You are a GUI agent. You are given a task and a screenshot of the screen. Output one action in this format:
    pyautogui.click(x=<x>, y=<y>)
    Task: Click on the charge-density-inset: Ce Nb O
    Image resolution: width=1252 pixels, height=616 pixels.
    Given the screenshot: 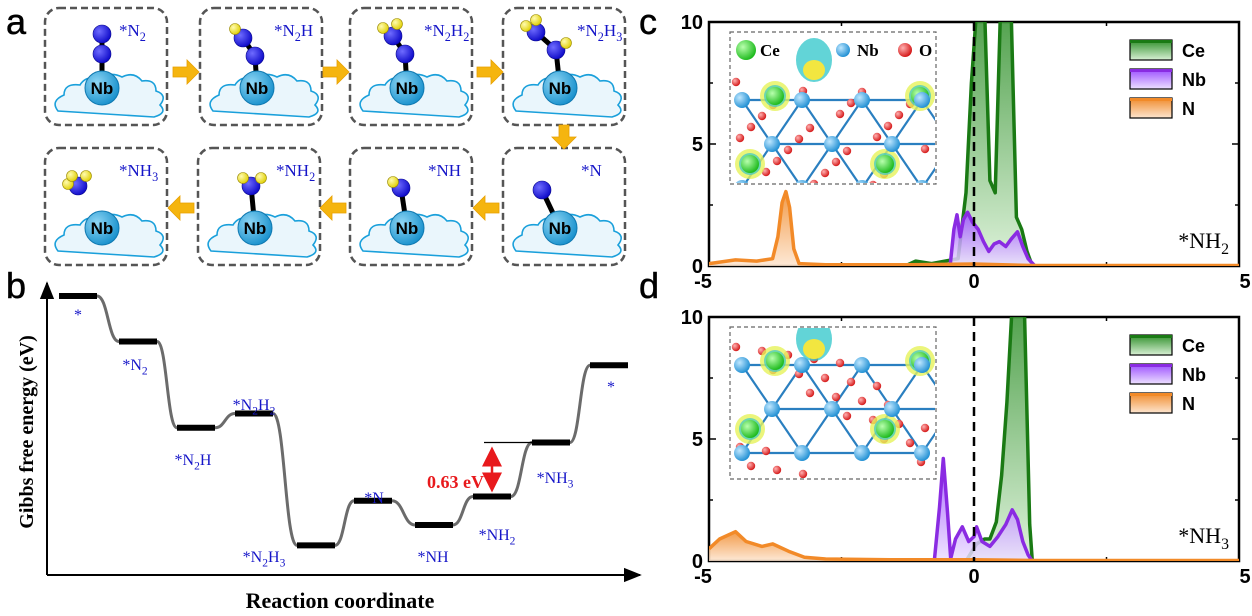 What is the action you would take?
    pyautogui.click(x=833, y=108)
    